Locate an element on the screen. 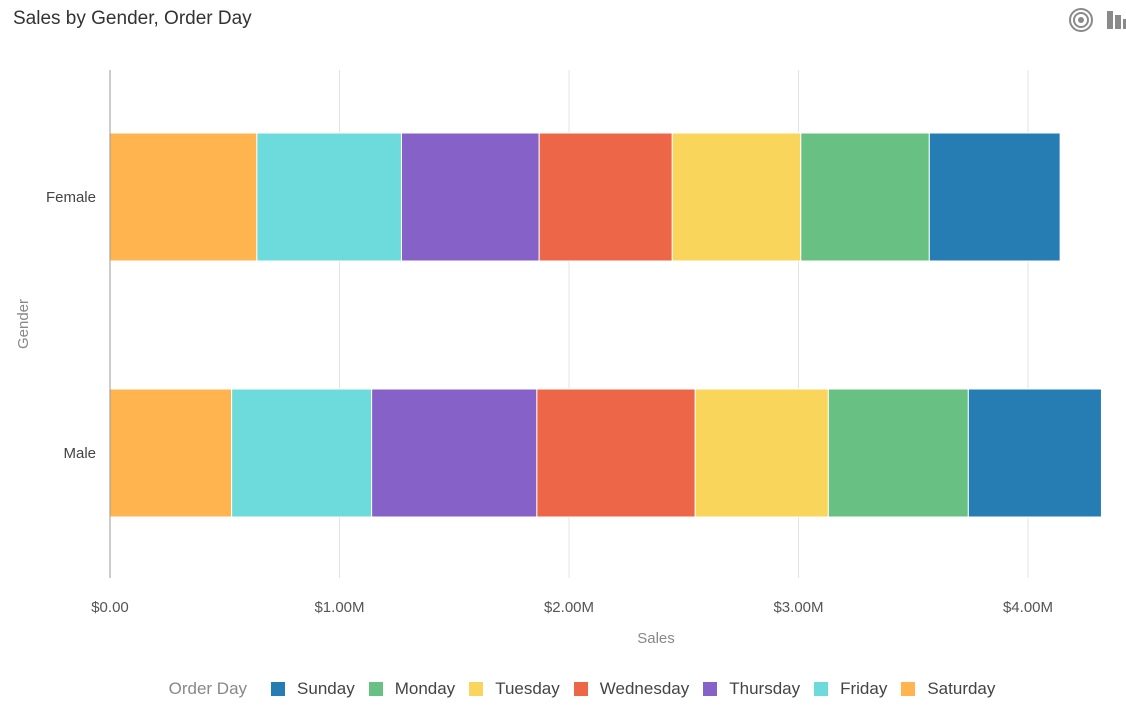 The image size is (1126, 711). legend-label: Monday is located at coordinates (425, 688).